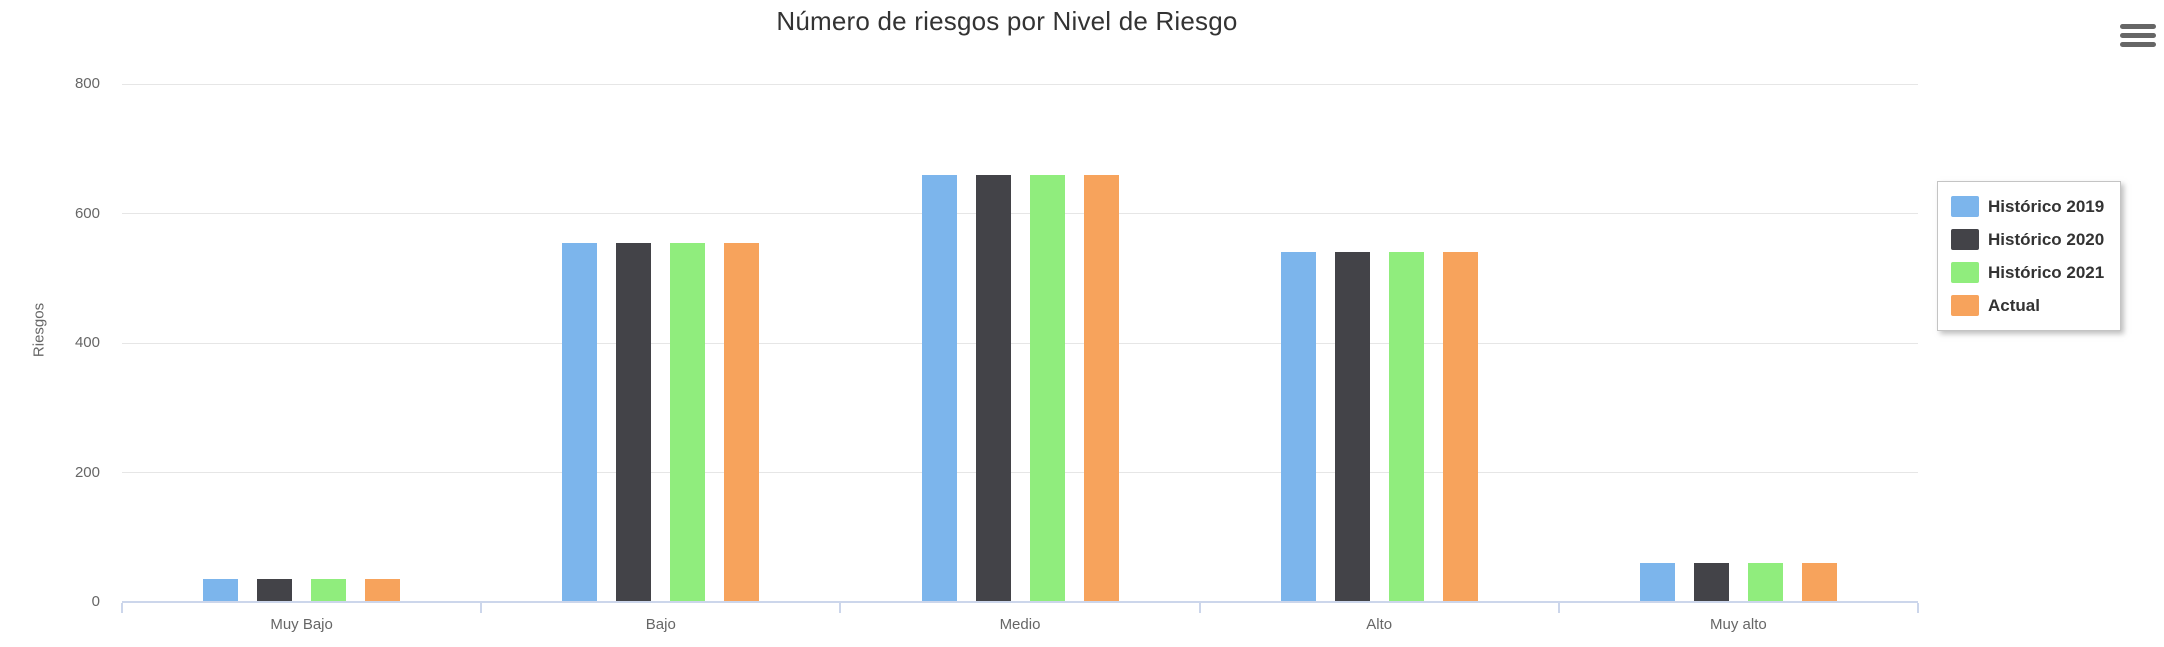 This screenshot has height=647, width=2164. I want to click on bar-histórico-2020-medio, so click(993, 388).